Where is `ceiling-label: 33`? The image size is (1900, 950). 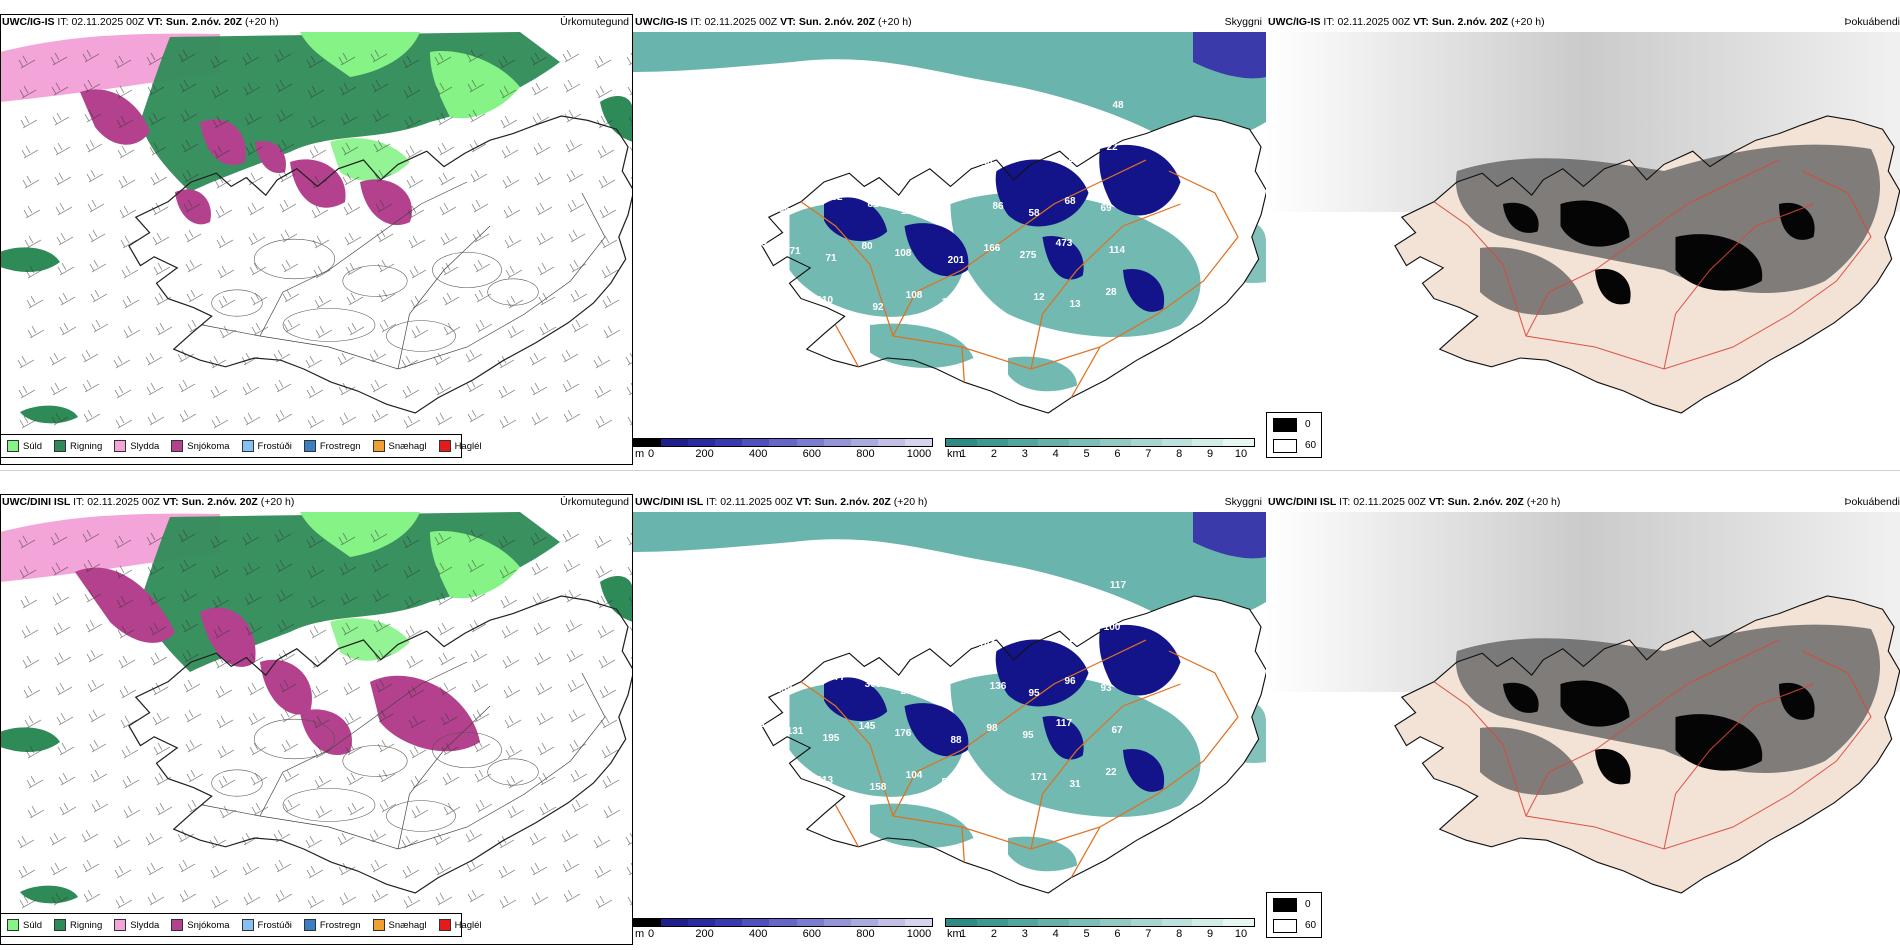
ceiling-label: 33 is located at coordinates (748, 202).